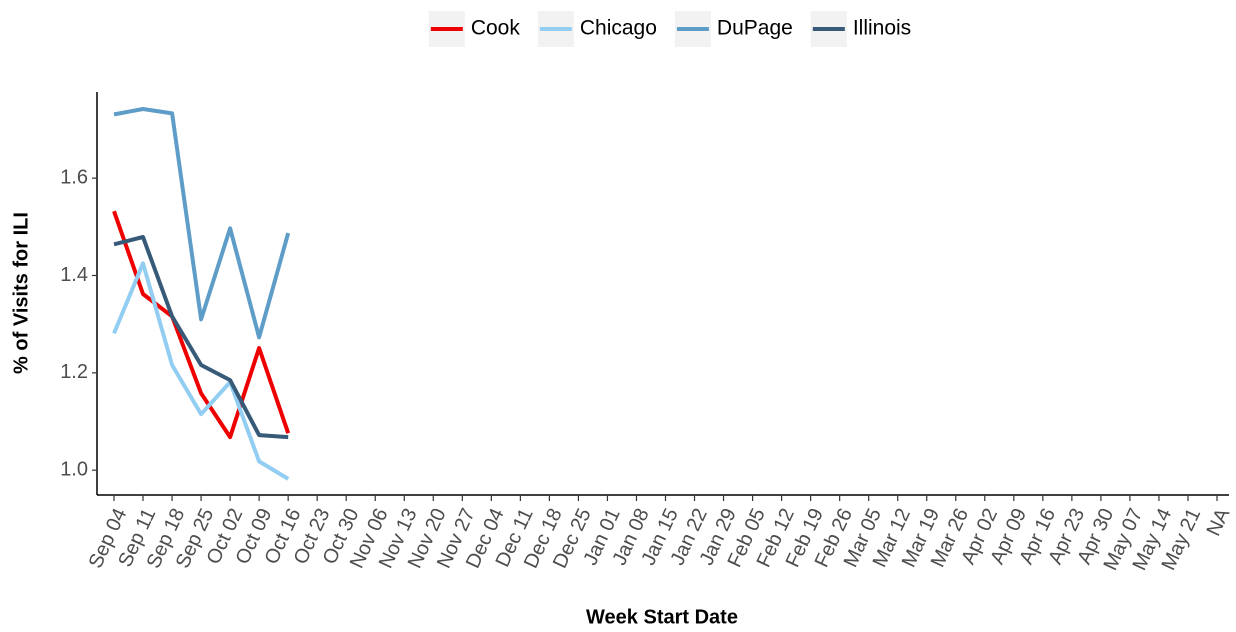  Describe the element at coordinates (496, 28) in the screenshot. I see `legend-label: Cook` at that location.